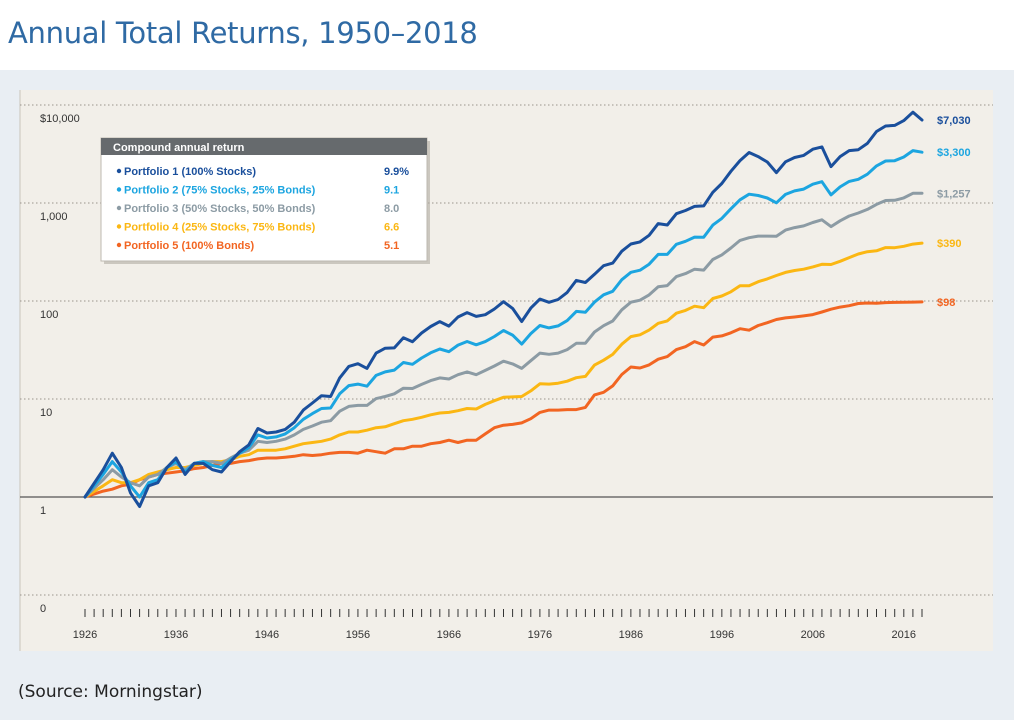  I want to click on x-tick-label: 1976, so click(540, 635).